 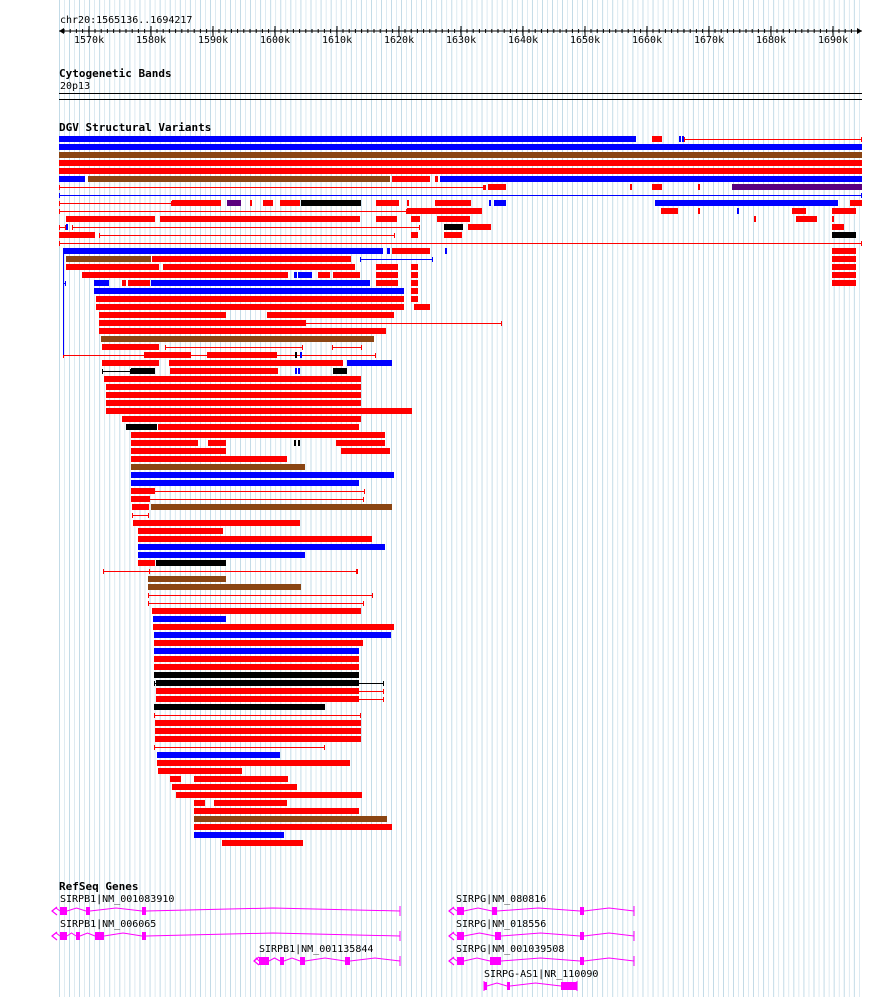 I want to click on gene-label-sirpg-nm080816: SIRPG|NM_080816, so click(x=501, y=899).